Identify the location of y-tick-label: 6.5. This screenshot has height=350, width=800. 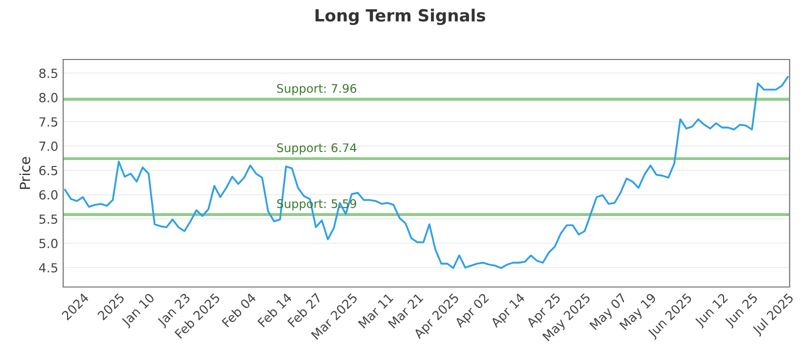
(48, 171).